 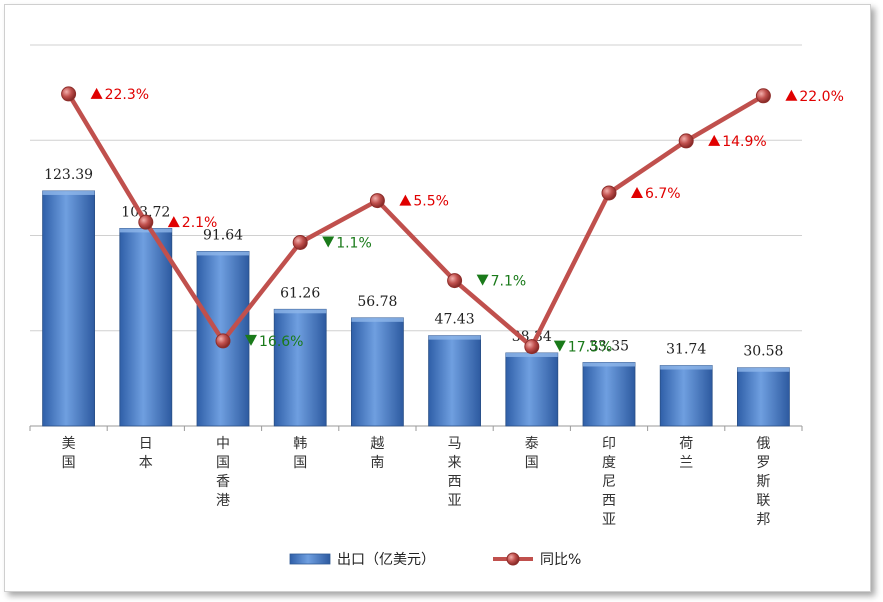 I want to click on category-label-char: 马, so click(x=455, y=444).